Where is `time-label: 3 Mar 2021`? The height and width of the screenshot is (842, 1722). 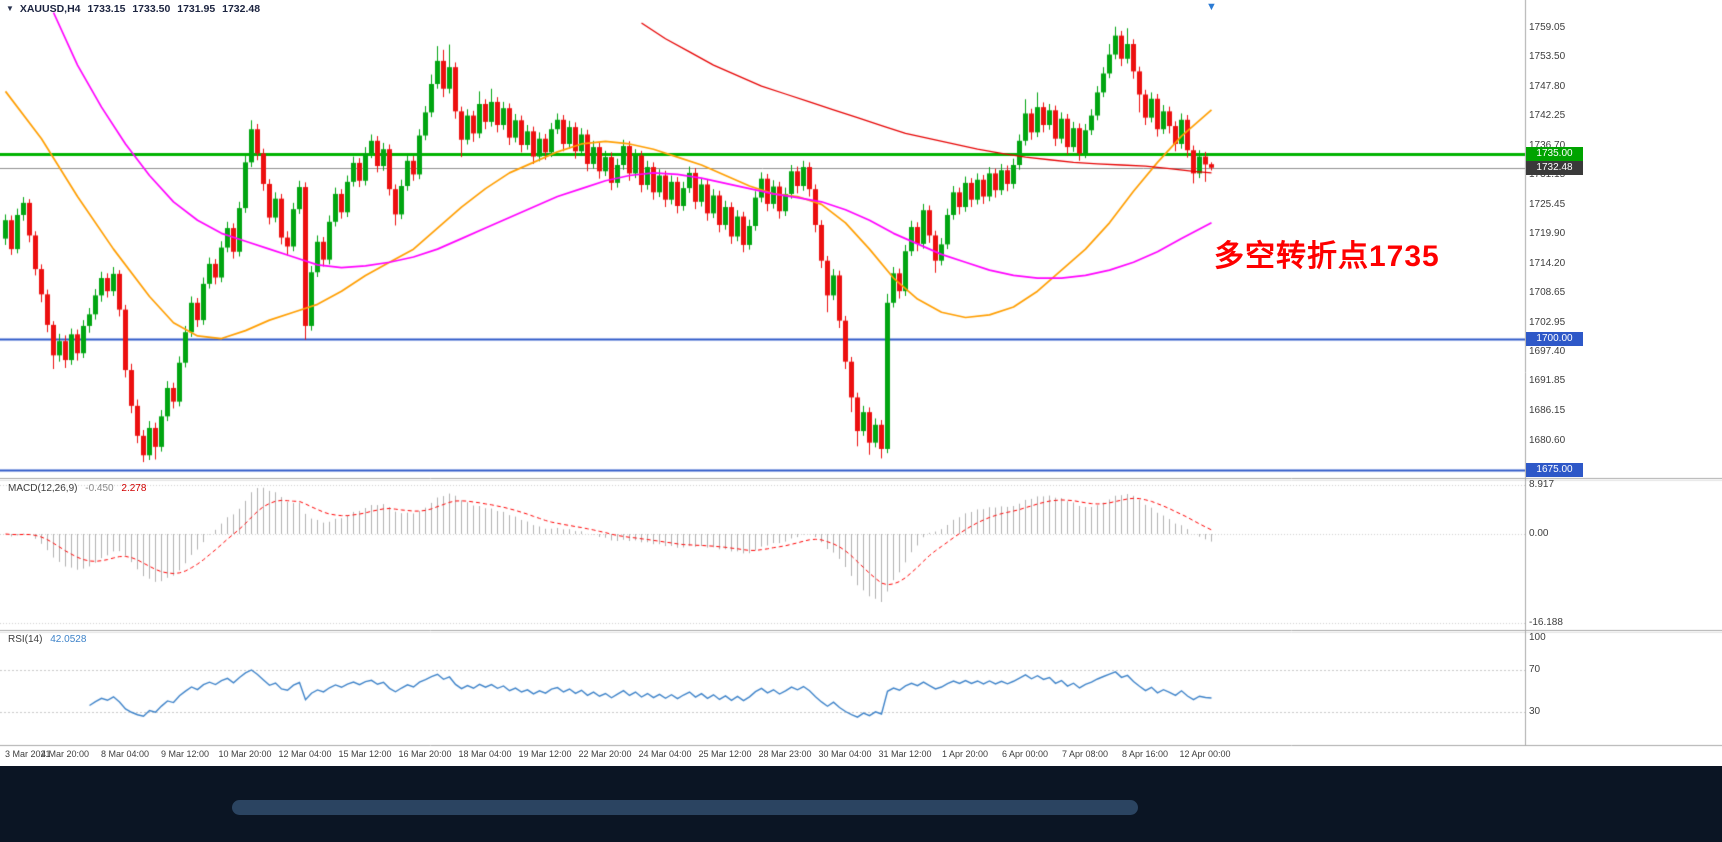
time-label: 3 Mar 2021 is located at coordinates (28, 754).